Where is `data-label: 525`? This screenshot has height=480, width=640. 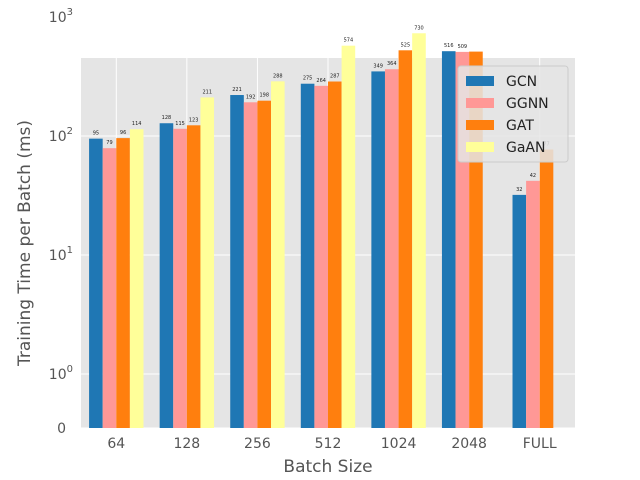 data-label: 525 is located at coordinates (406, 45).